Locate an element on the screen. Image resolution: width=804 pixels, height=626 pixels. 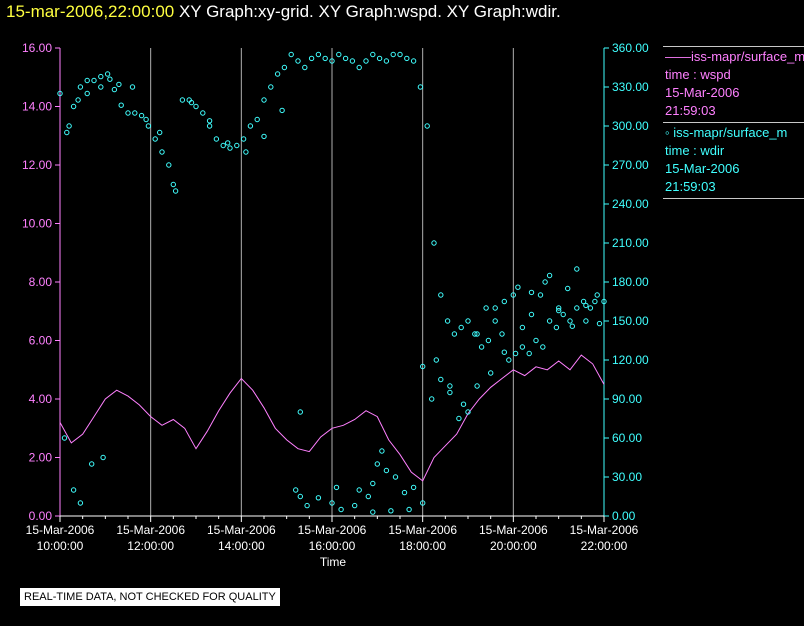
legend-wdir-time: 21:59:03 is located at coordinates (690, 186).